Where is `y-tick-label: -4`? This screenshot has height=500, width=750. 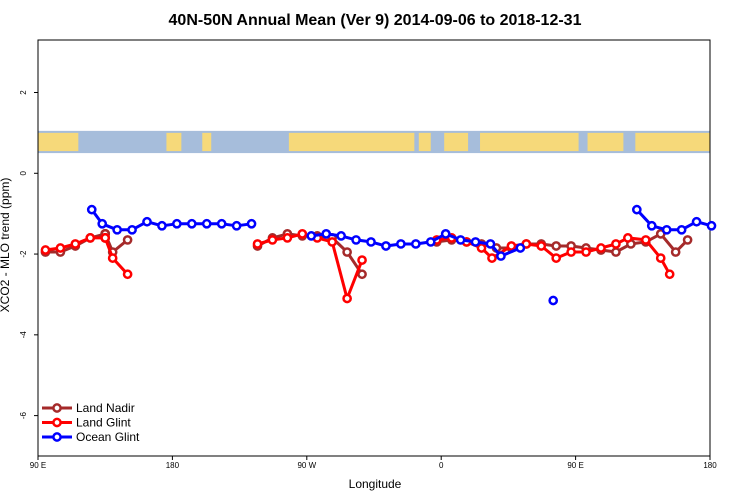
y-tick-label: -4 is located at coordinates (23, 335).